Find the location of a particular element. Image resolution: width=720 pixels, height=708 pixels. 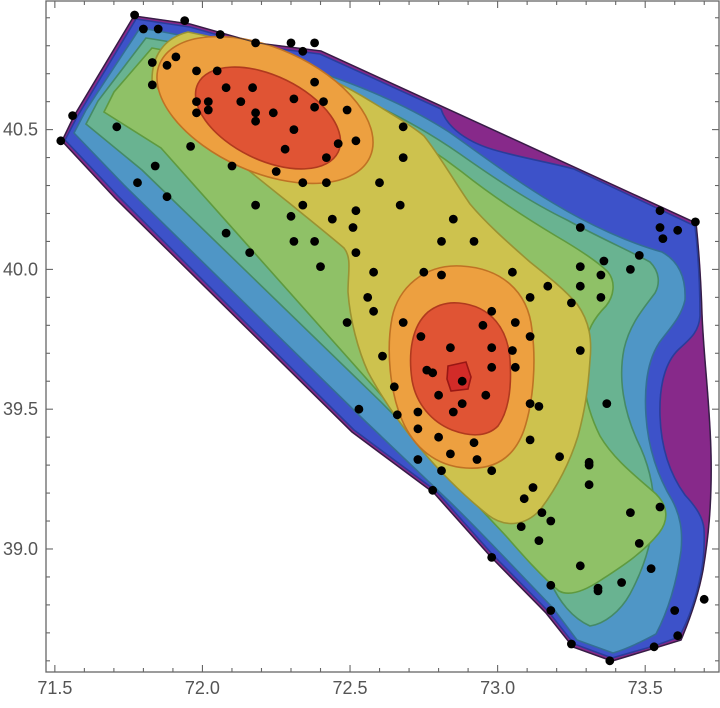

tick-label: 39.0 is located at coordinates (20, 549).